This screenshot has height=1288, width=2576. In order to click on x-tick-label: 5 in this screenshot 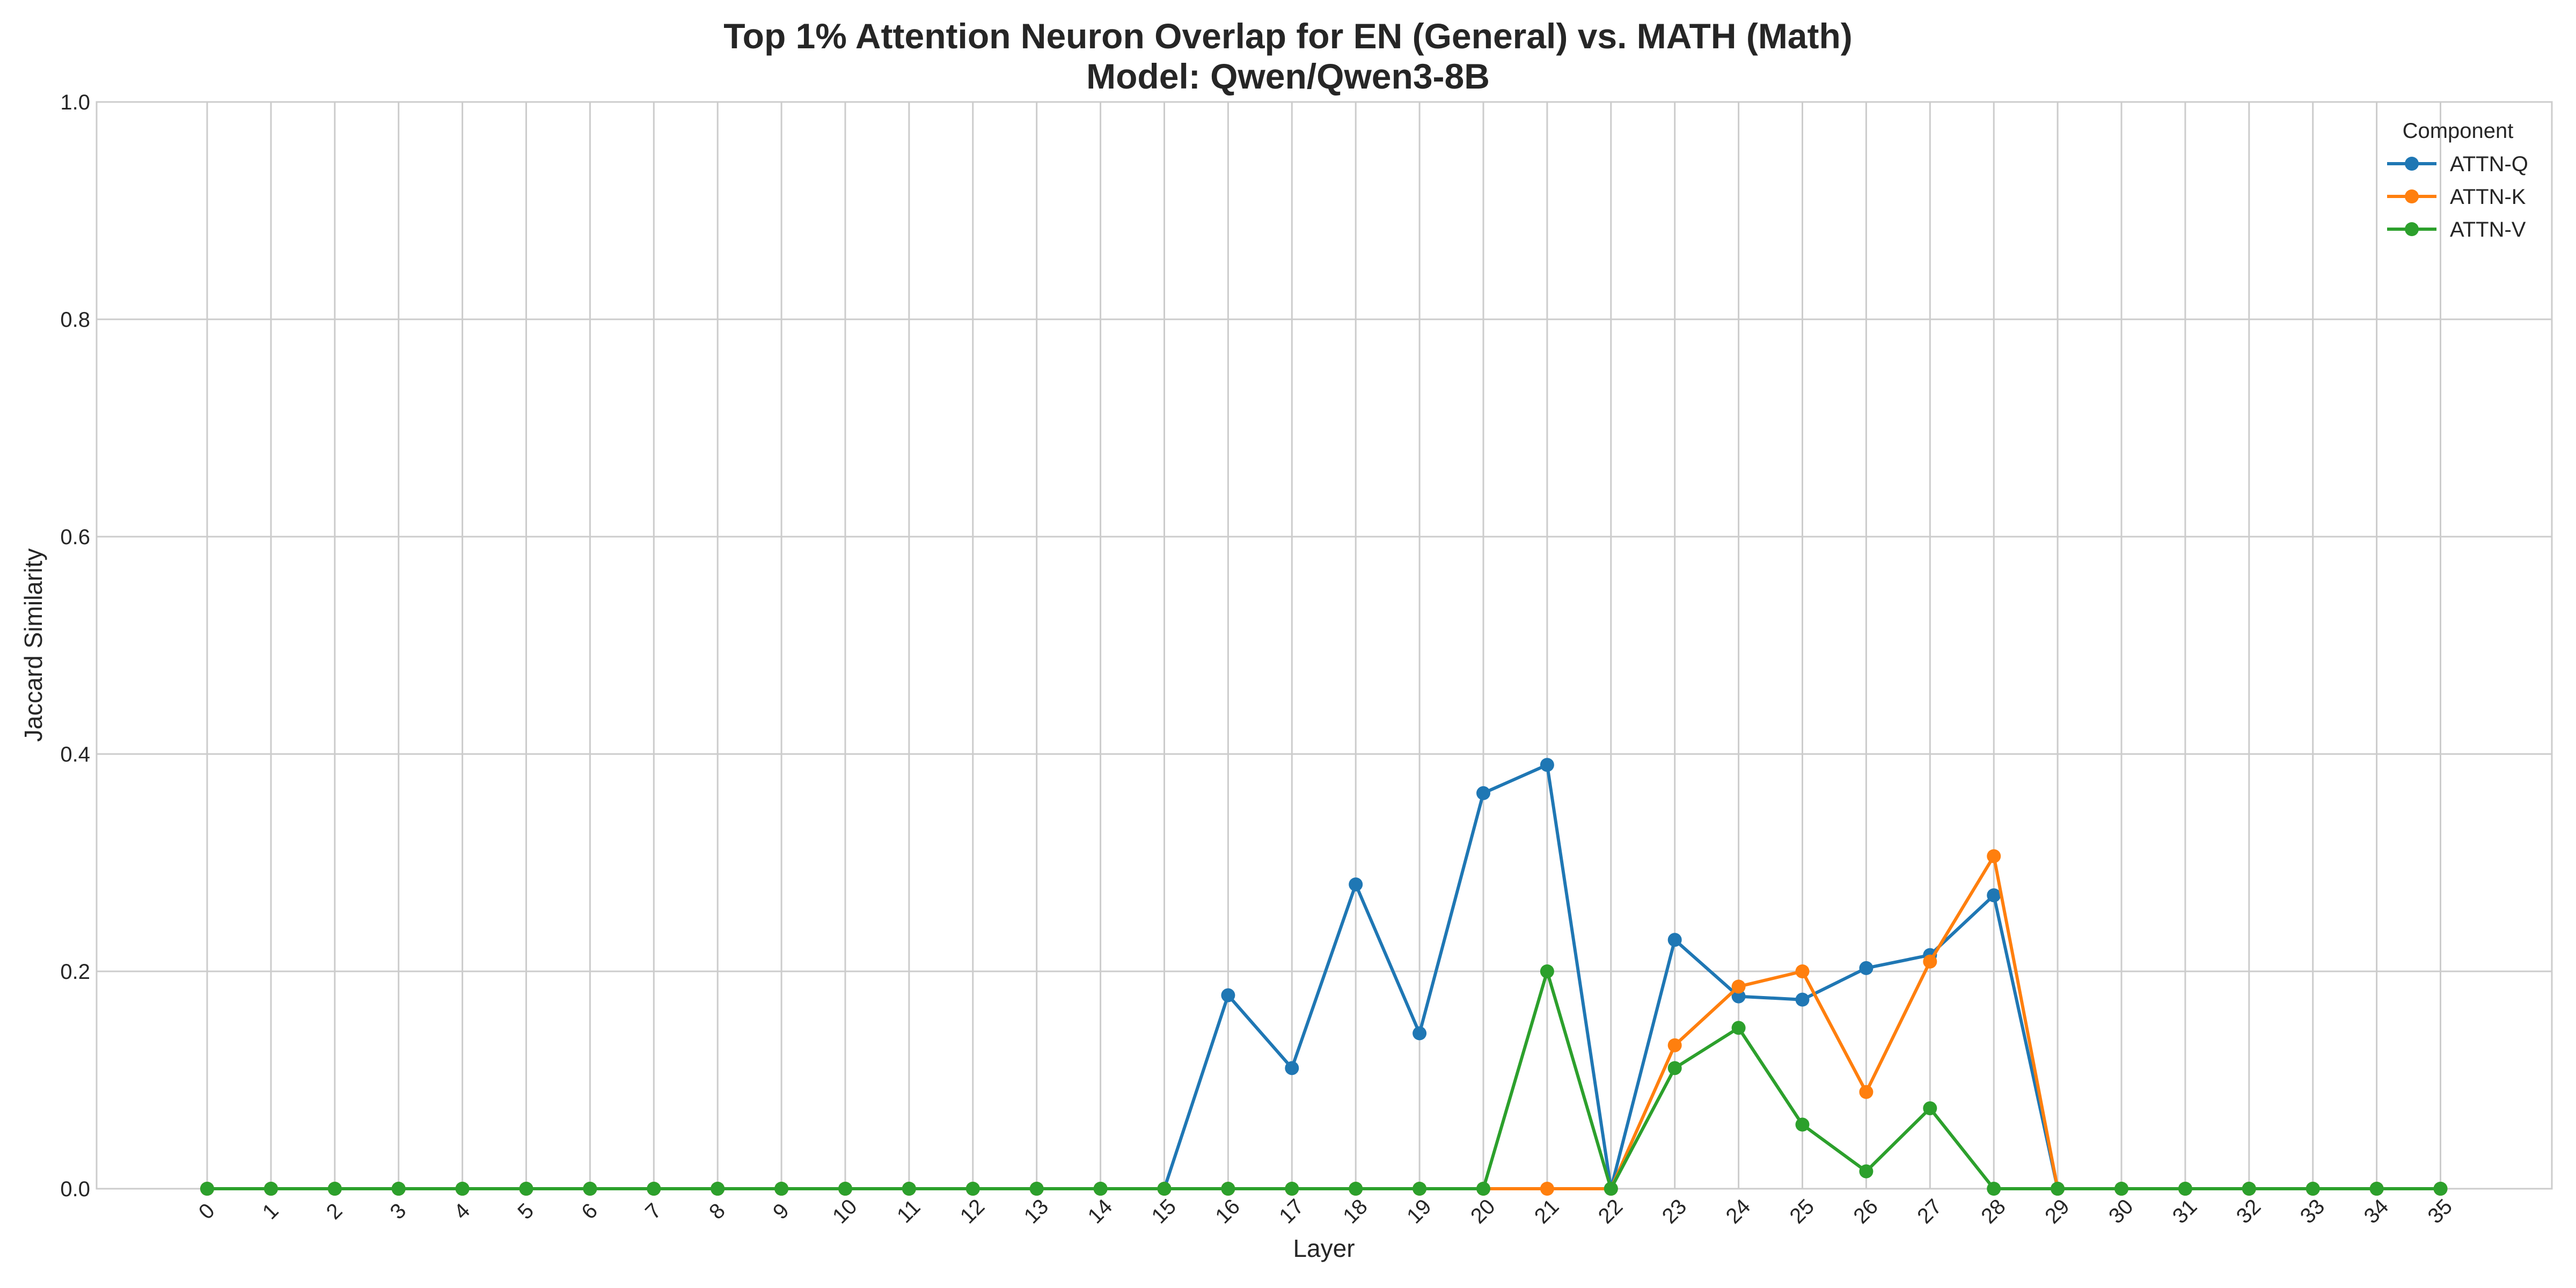, I will do `click(525, 1211)`.